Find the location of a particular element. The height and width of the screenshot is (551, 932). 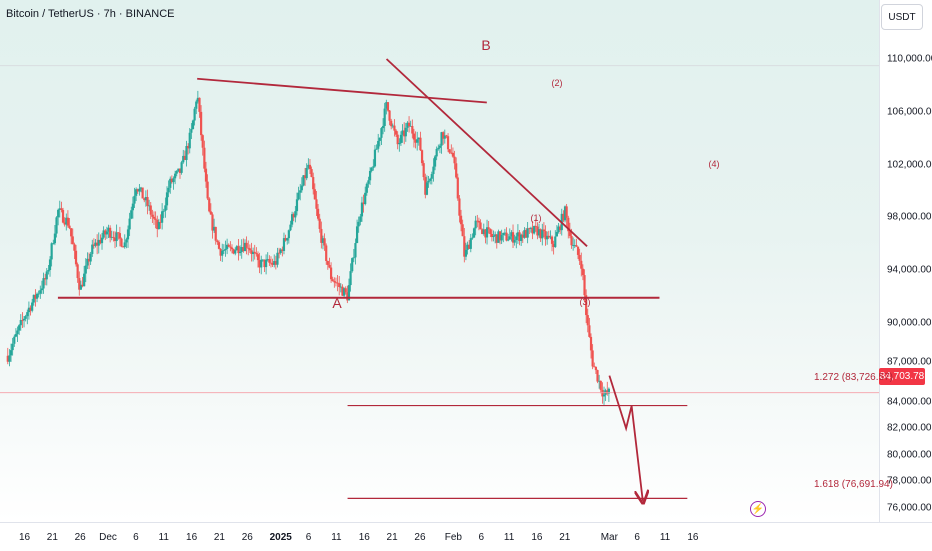

y-tick-label: 110,000.00 is located at coordinates (909, 59).